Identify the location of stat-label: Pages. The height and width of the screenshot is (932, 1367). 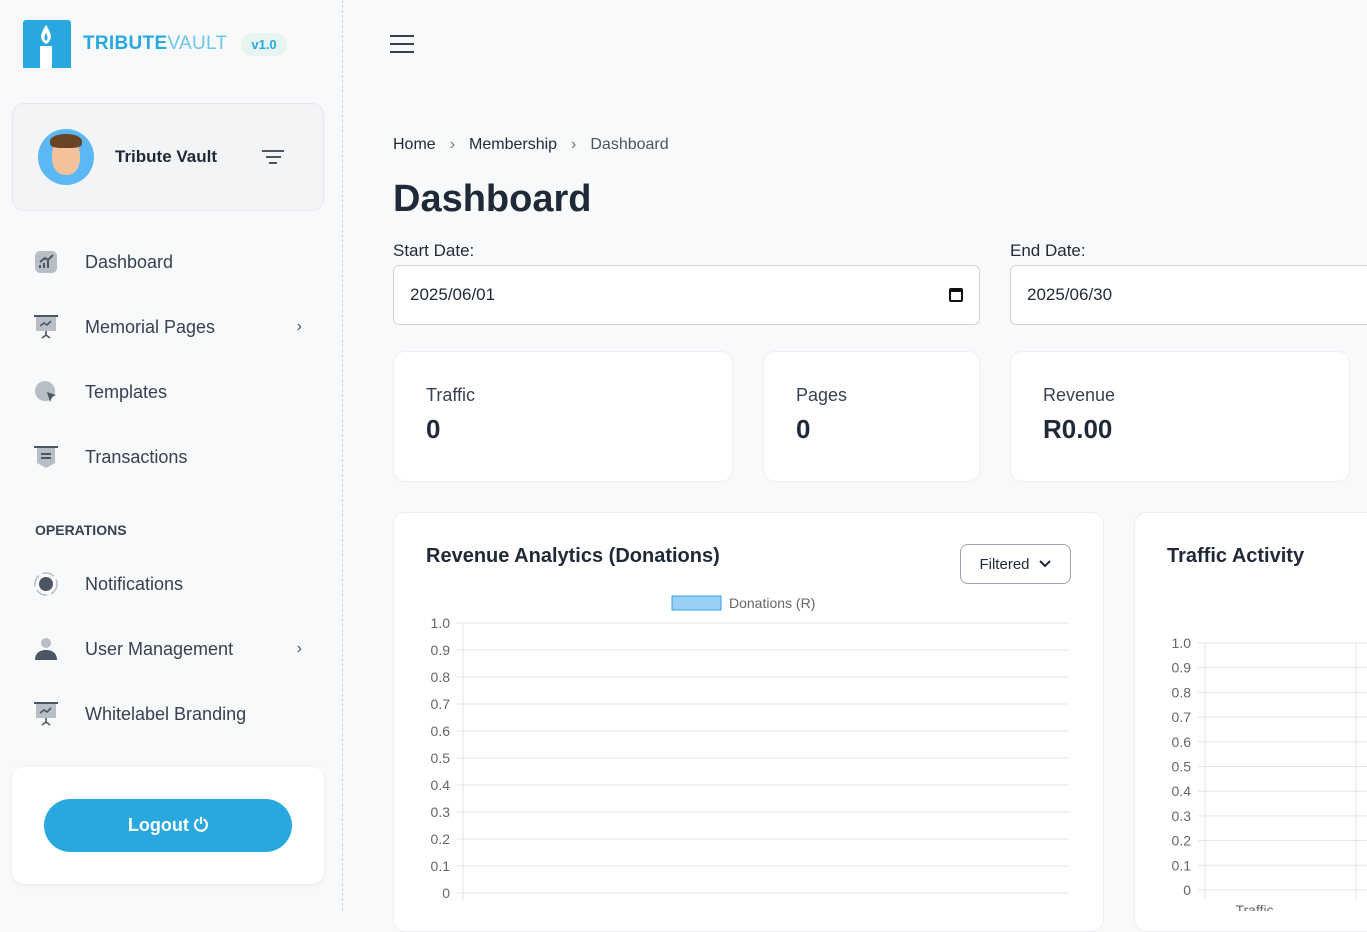
(822, 395).